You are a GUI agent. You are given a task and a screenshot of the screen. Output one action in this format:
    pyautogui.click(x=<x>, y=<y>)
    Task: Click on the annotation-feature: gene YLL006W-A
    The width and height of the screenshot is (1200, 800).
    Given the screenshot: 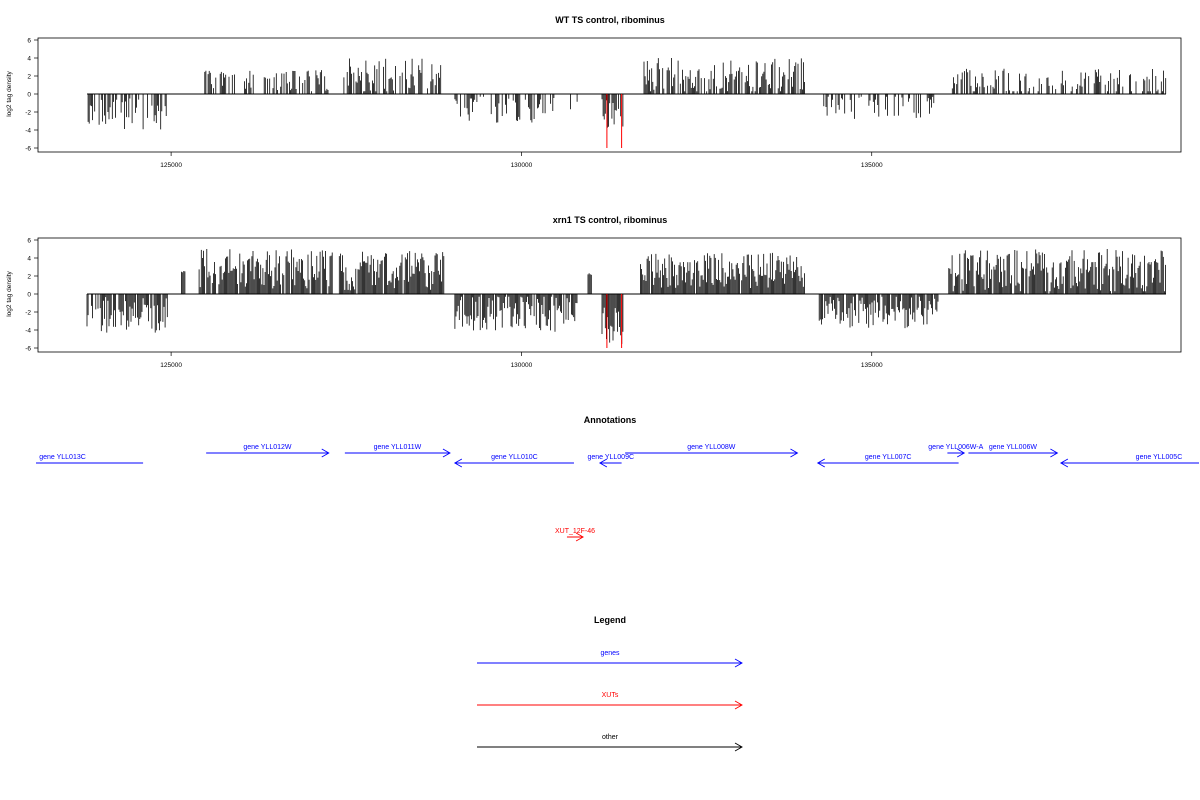 What is the action you would take?
    pyautogui.click(x=956, y=451)
    